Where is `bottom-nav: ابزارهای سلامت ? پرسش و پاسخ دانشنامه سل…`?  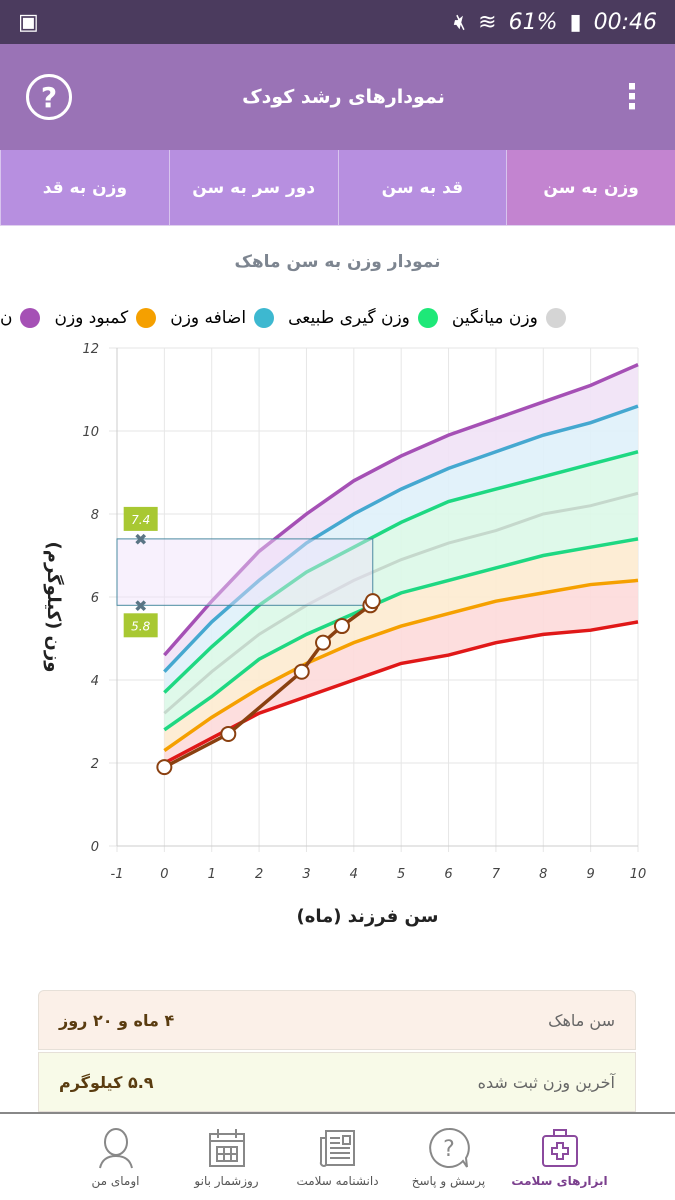
bottom-nav: ابزارهای سلامت ? پرسش و پاسخ دانشنامه سل… is located at coordinates (337, 1156).